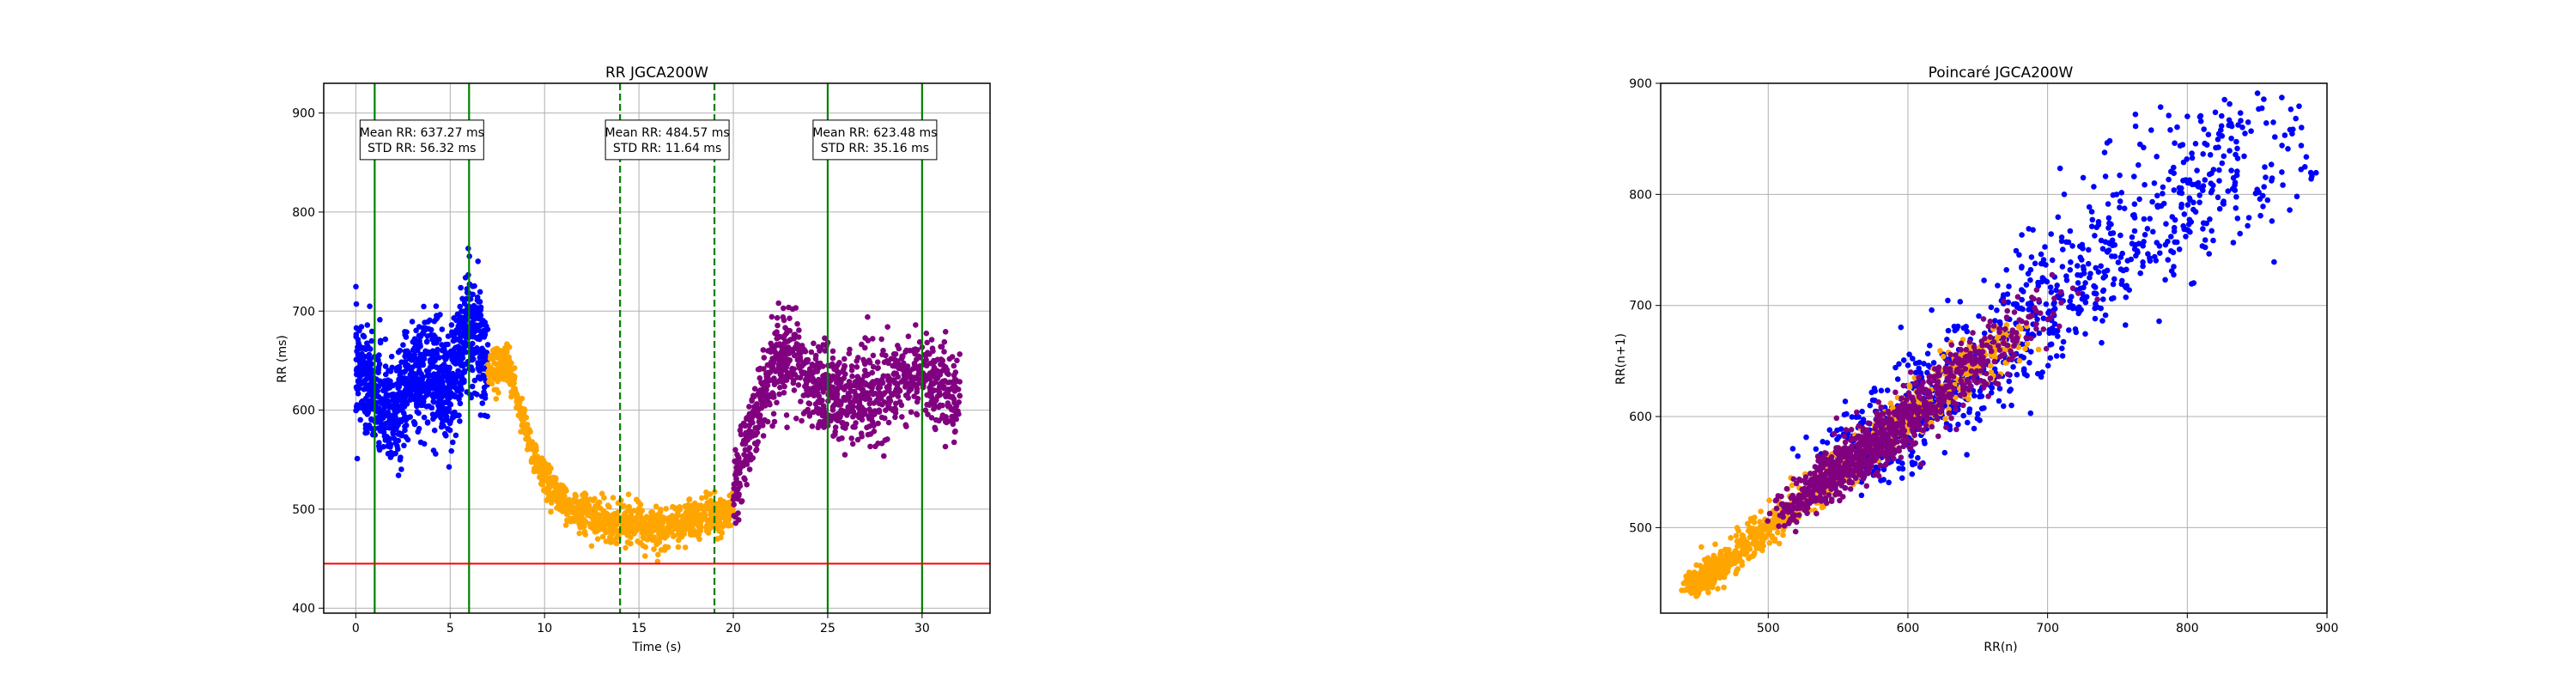  Describe the element at coordinates (667, 133) in the screenshot. I see `annotation-text: Mean RR: 484.57 ms` at that location.